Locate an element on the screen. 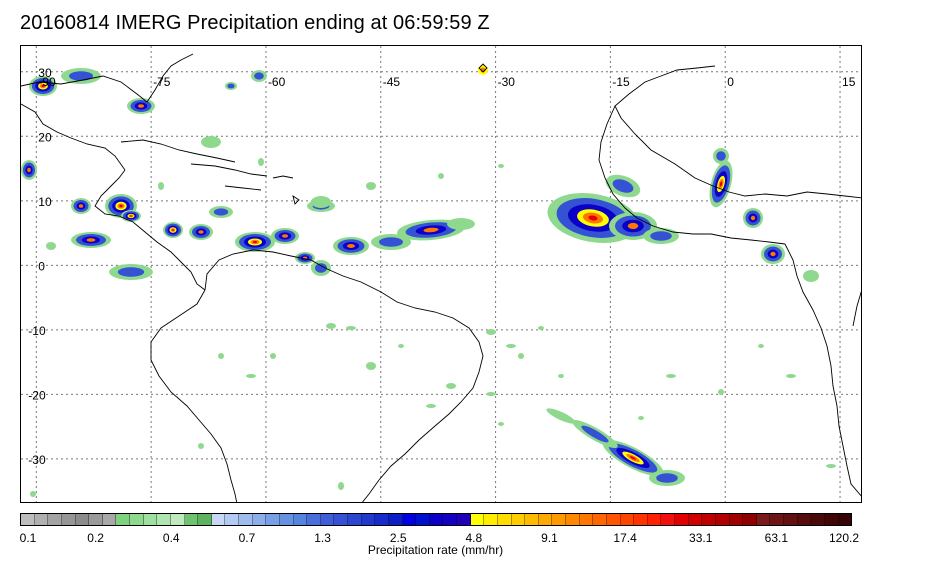  colorbar-tick-label: 0.7 is located at coordinates (247, 538).